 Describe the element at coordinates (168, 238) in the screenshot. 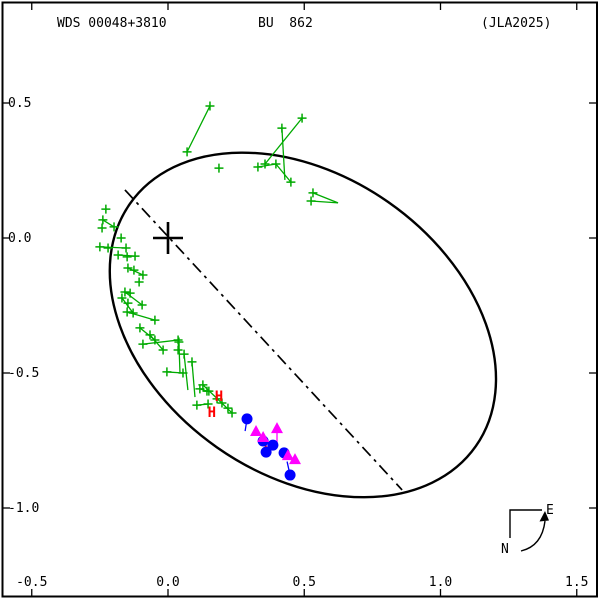

I see `primary-star-cross` at that location.